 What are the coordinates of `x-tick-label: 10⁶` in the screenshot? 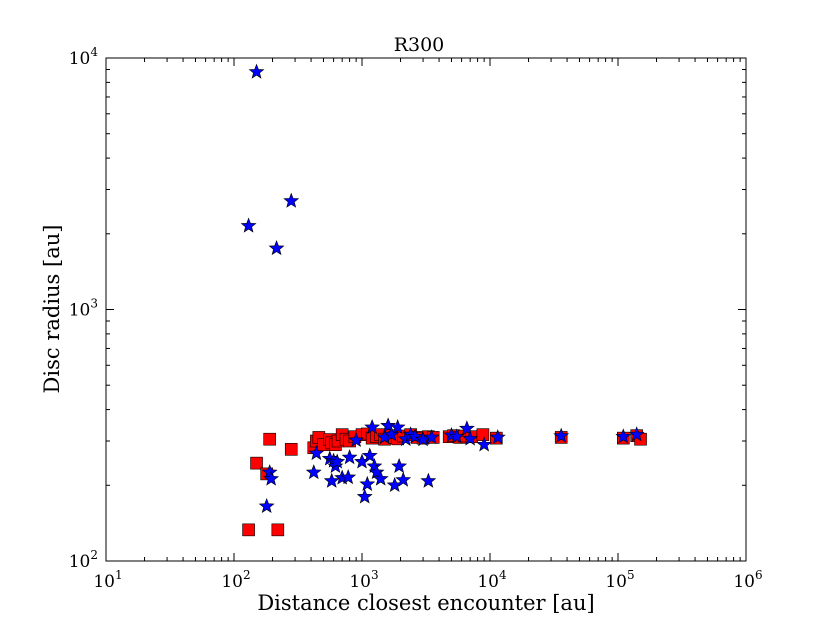 It's located at (747, 580).